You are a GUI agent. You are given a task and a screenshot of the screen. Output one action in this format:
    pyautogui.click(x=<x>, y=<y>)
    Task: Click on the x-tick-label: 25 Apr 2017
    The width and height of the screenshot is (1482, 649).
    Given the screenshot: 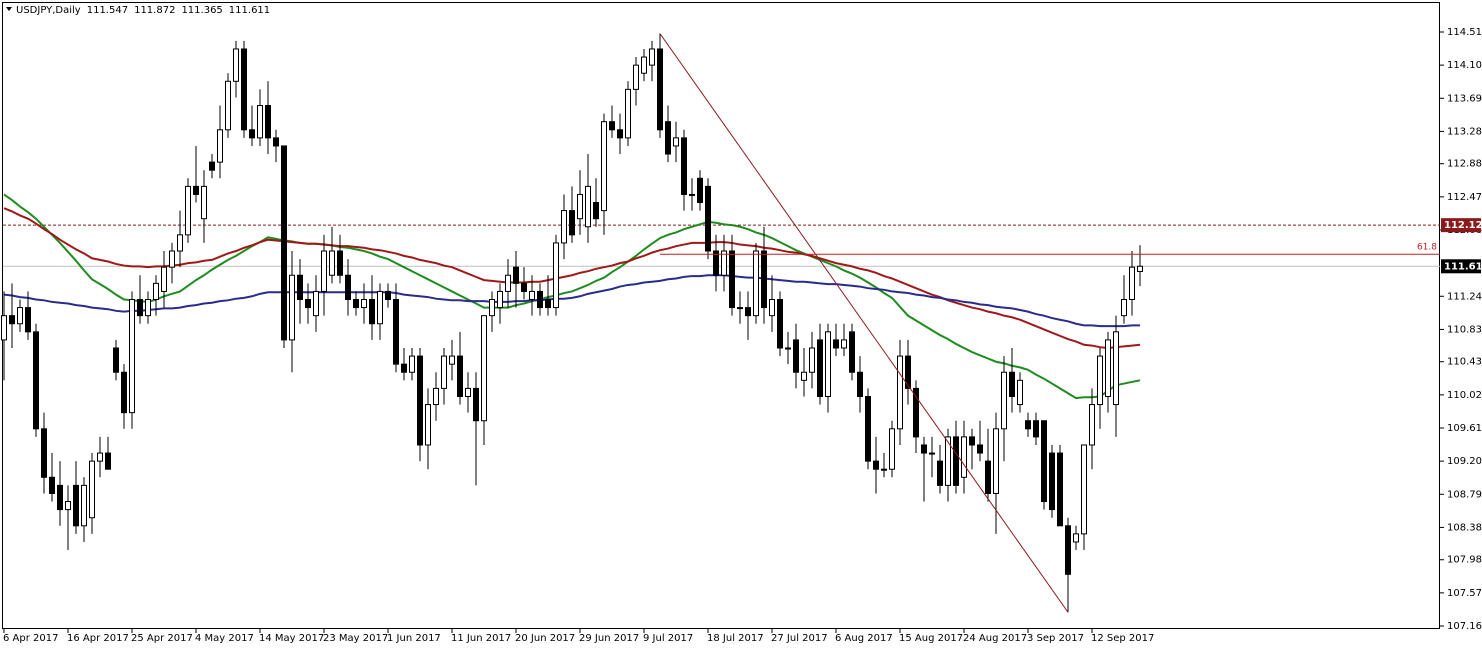 What is the action you would take?
    pyautogui.click(x=162, y=638)
    